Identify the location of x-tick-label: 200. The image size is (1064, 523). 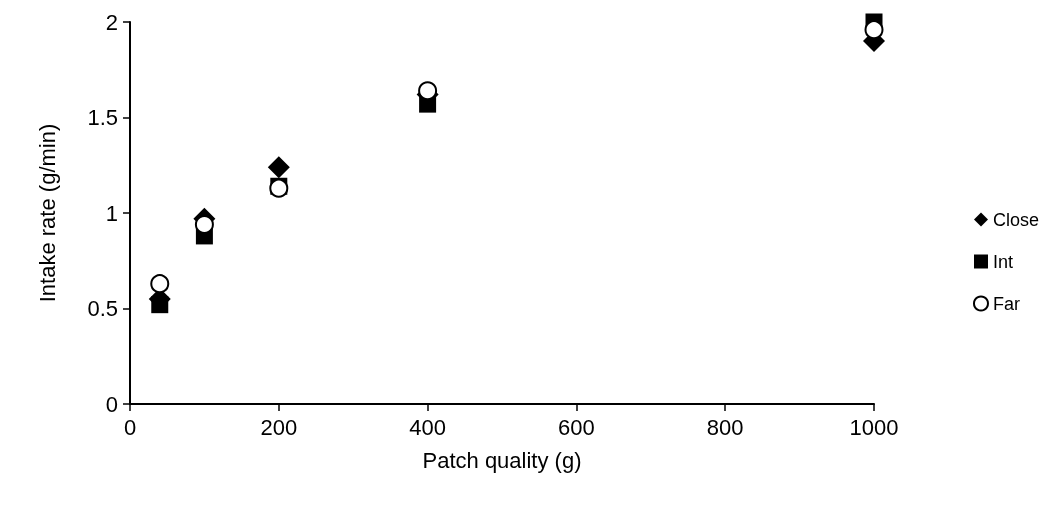
(279, 427).